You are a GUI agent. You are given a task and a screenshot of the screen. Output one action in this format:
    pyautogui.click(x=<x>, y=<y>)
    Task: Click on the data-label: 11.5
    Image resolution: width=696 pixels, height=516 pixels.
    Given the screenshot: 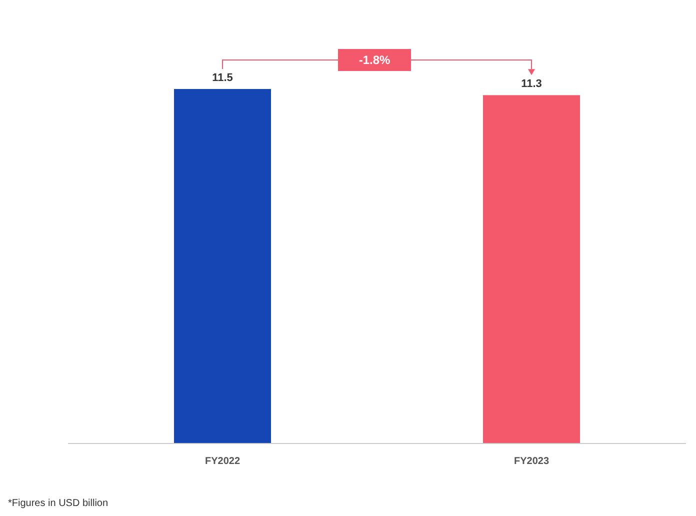 What is the action you would take?
    pyautogui.click(x=222, y=78)
    